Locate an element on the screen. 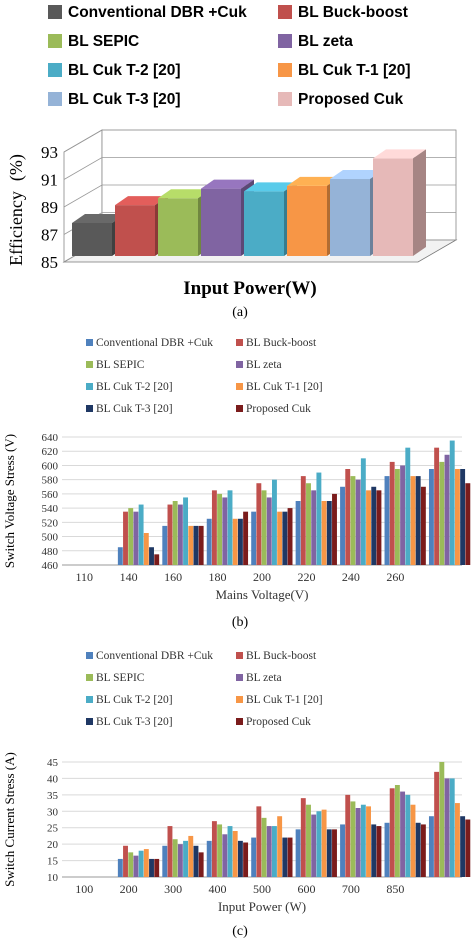  x-tick-label: 260 is located at coordinates (395, 577).